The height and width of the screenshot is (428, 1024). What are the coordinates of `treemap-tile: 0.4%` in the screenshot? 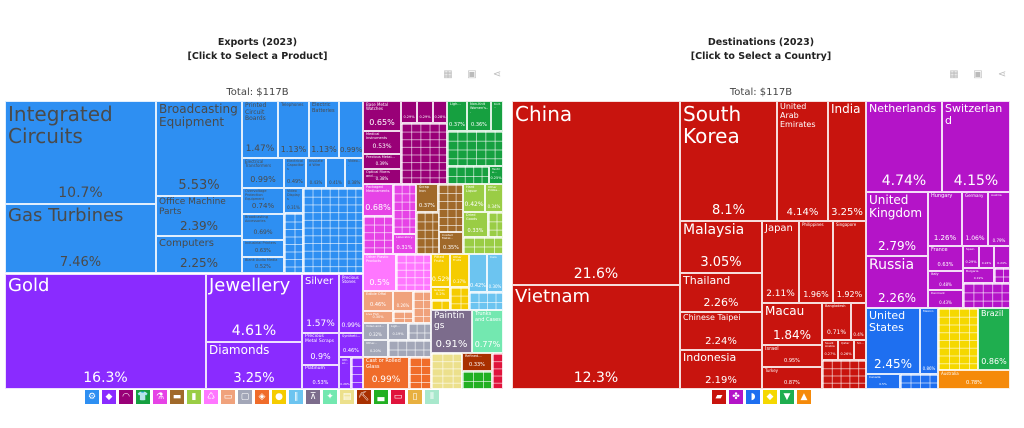 It's located at (858, 321).